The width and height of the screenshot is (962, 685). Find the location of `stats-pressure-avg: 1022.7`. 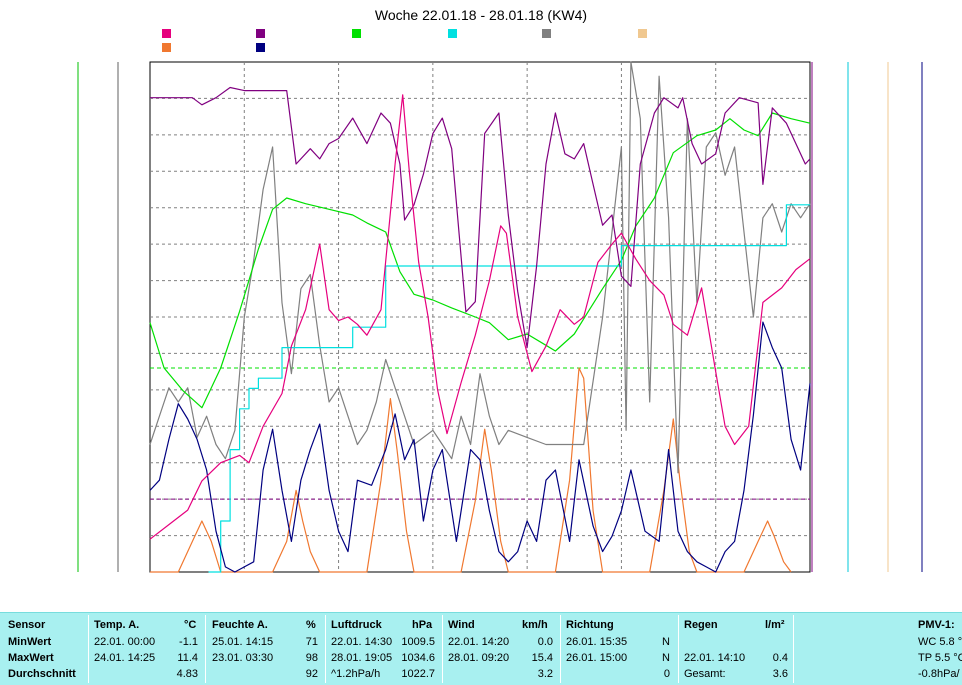

stats-pressure-avg: 1022.7 is located at coordinates (418, 674).